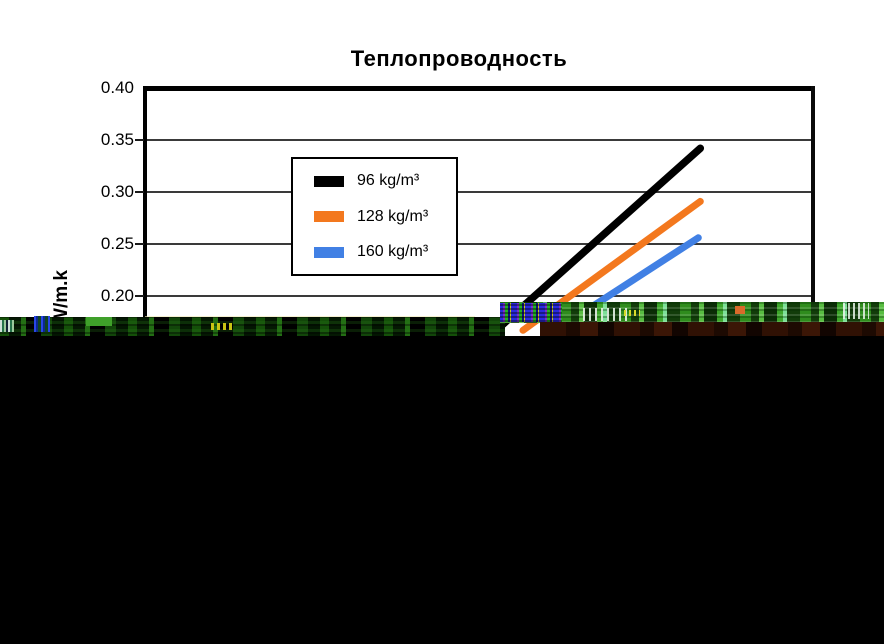 This screenshot has height=644, width=884. What do you see at coordinates (479, 192) in the screenshot?
I see `gridline-0.30` at bounding box center [479, 192].